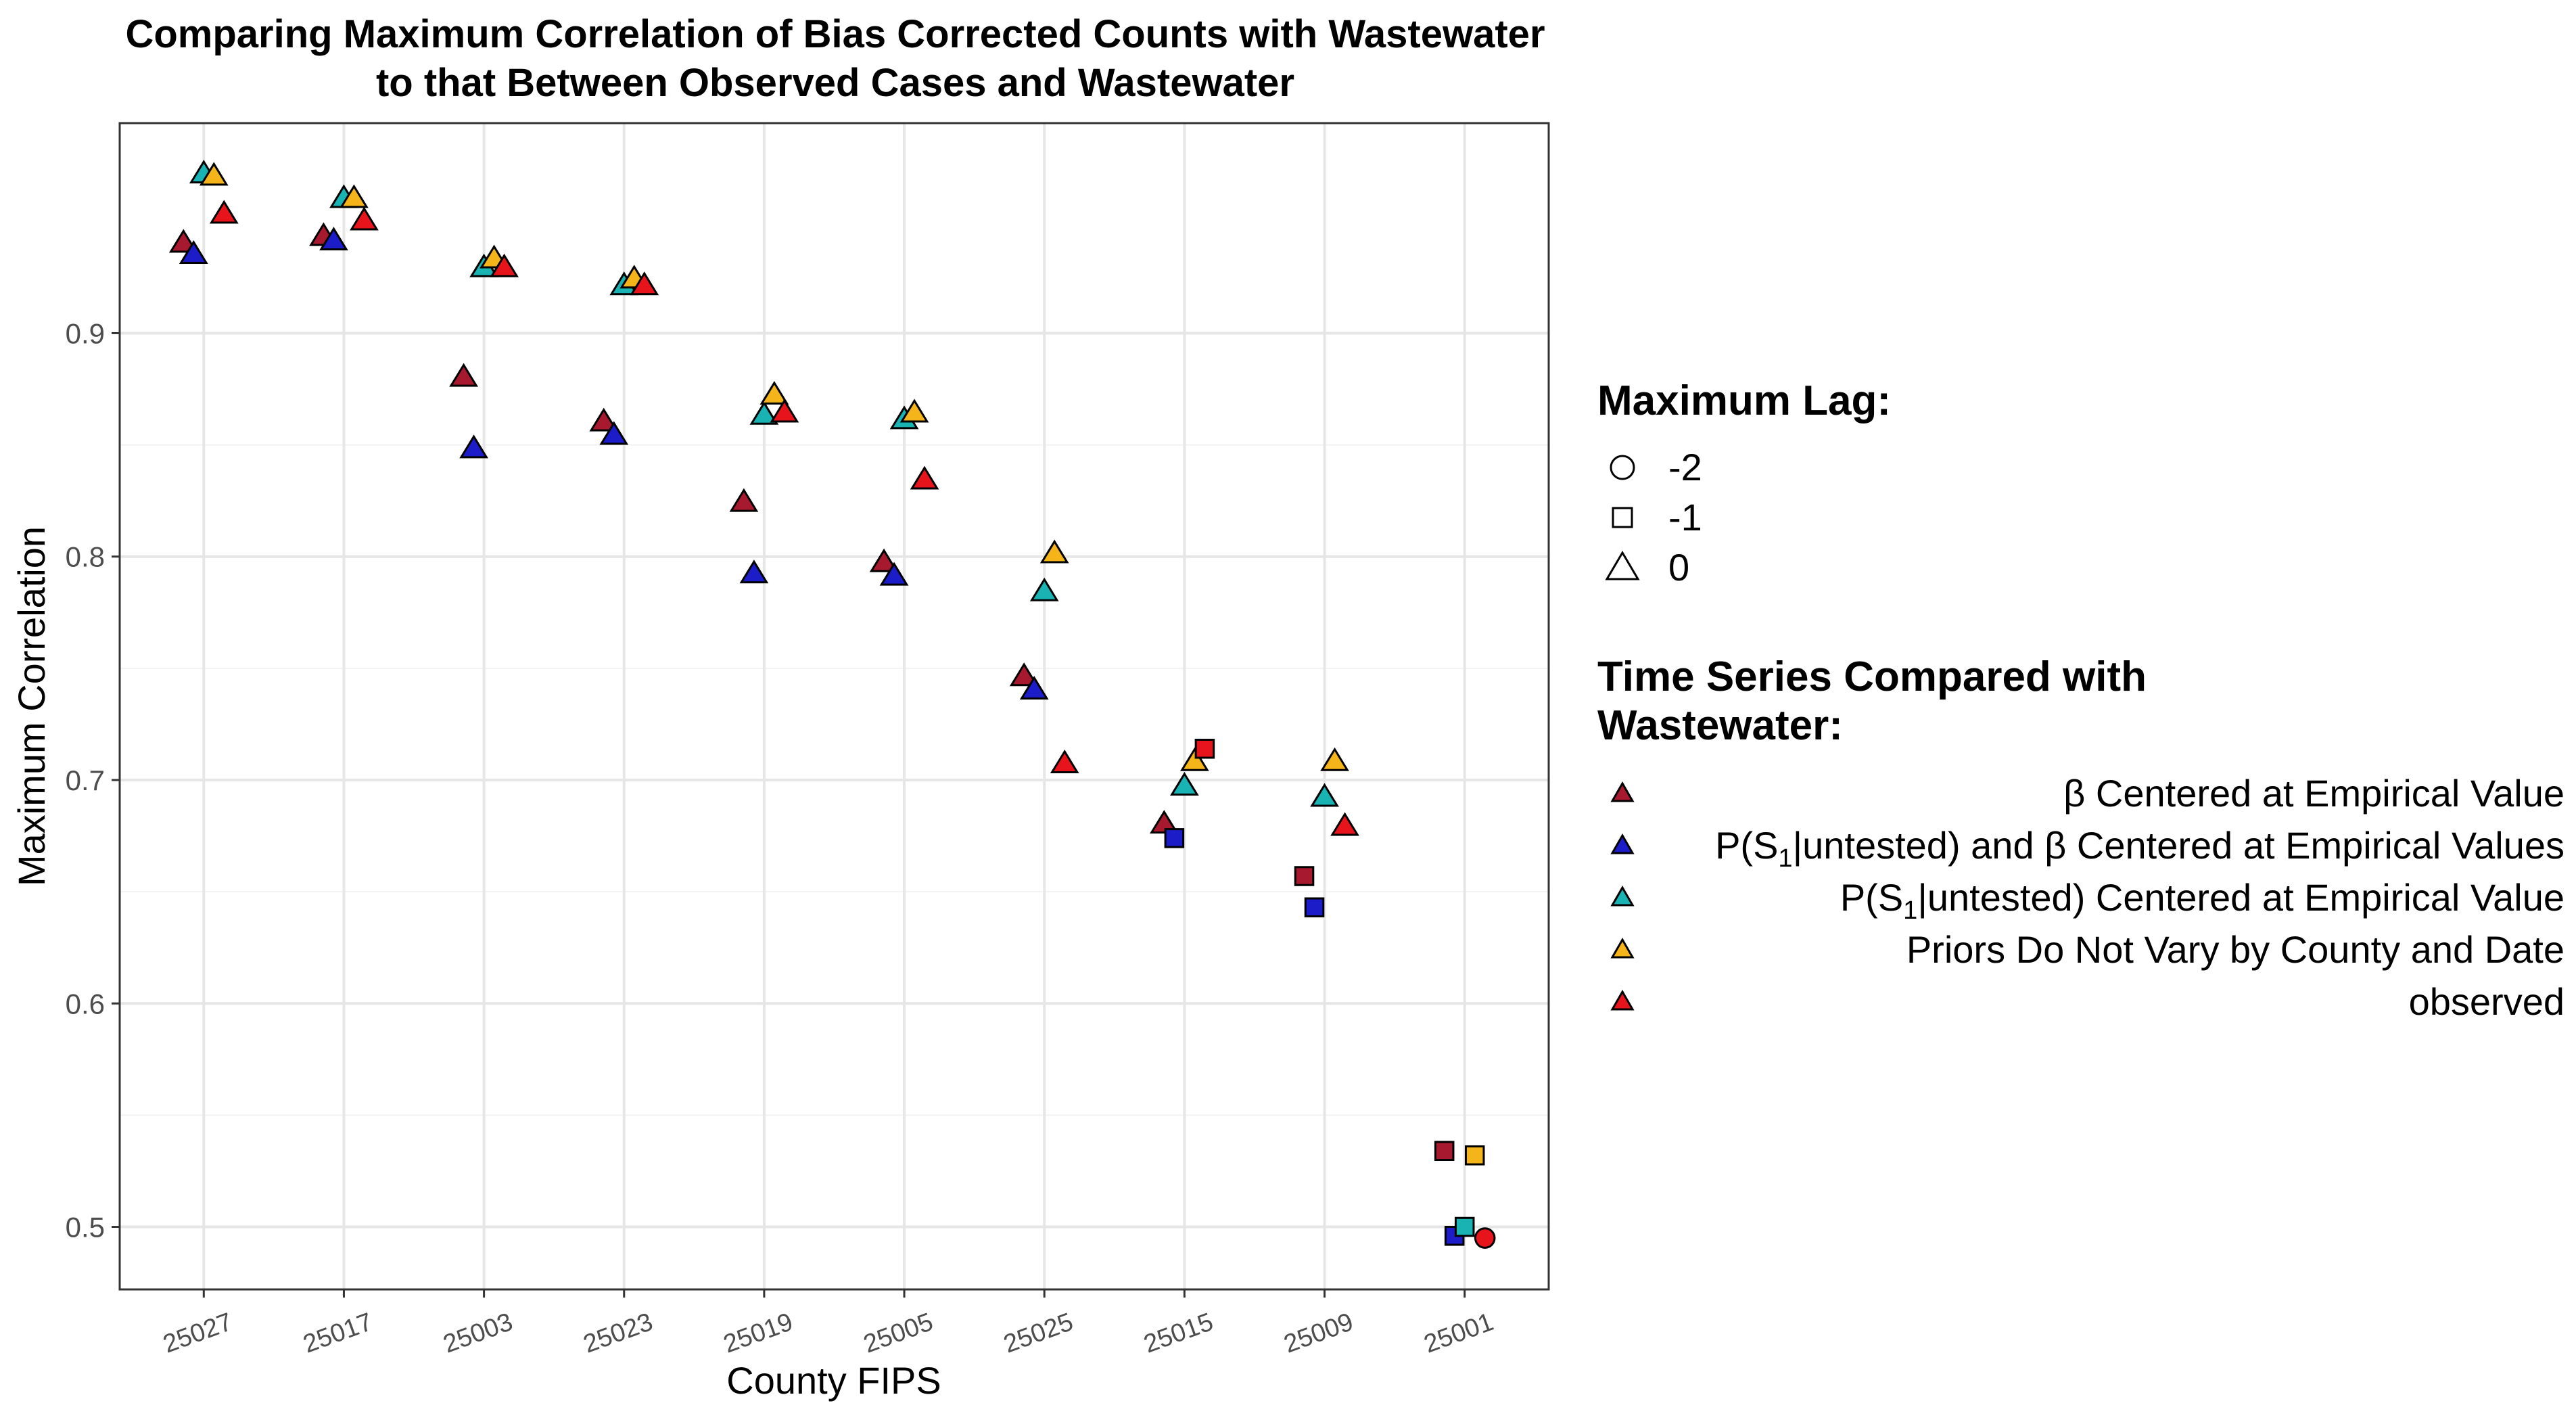 This screenshot has height=1420, width=2576. What do you see at coordinates (2486, 1001) in the screenshot?
I see `series-legend-label: observed` at bounding box center [2486, 1001].